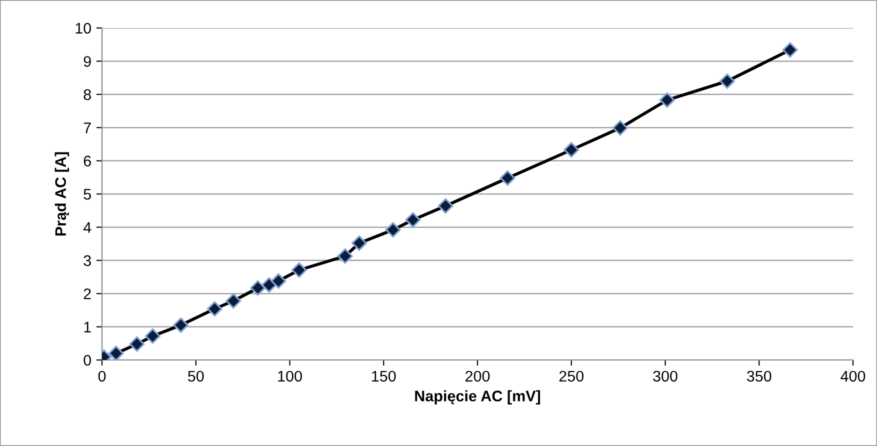 The width and height of the screenshot is (877, 446). Describe the element at coordinates (87, 94) in the screenshot. I see `y-tick-label: 8` at that location.